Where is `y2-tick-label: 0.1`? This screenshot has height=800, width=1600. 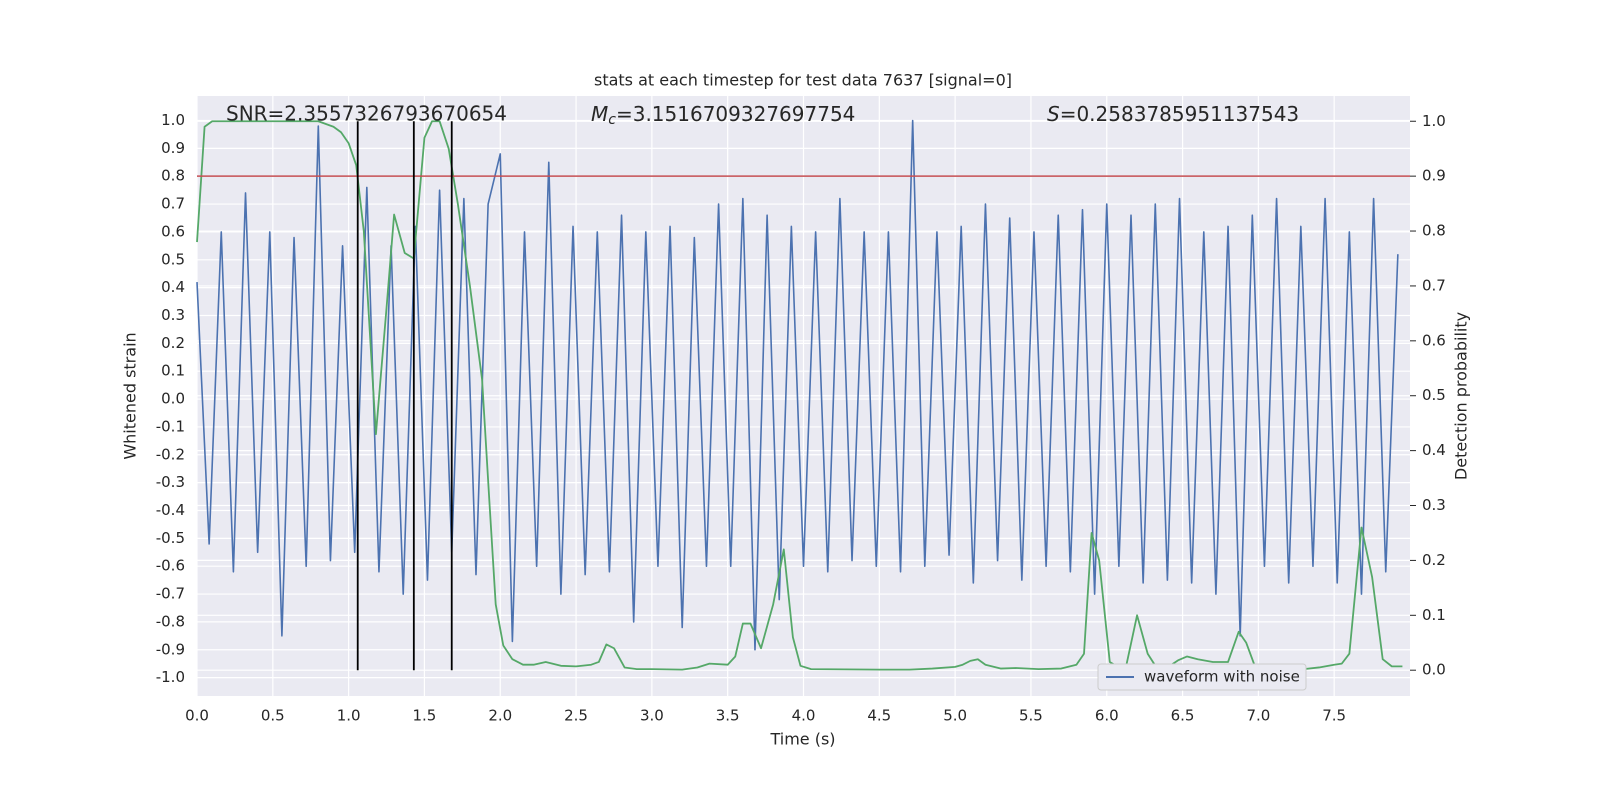
y2-tick-label: 0.1 is located at coordinates (1434, 615).